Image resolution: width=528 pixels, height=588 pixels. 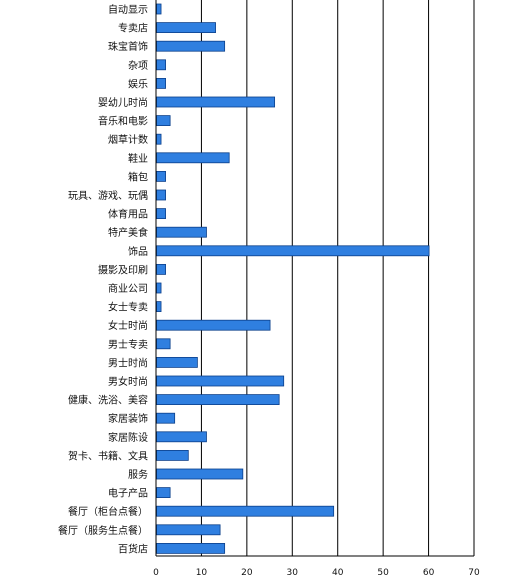 What do you see at coordinates (103, 530) in the screenshot?
I see `category-label: 餐厅（服务生点餐）` at bounding box center [103, 530].